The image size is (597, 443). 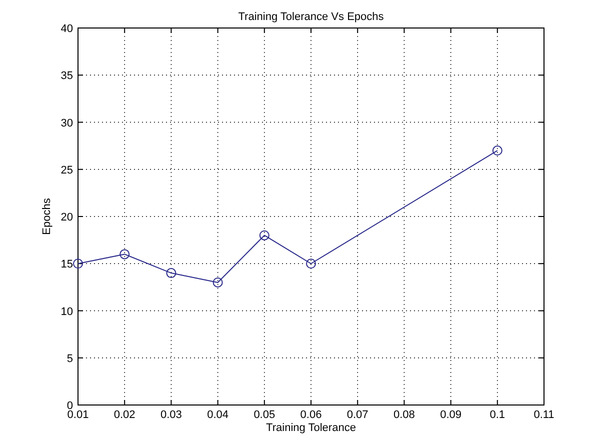 I want to click on chart-title: Training Tolerance Vs Epochs, so click(x=311, y=17).